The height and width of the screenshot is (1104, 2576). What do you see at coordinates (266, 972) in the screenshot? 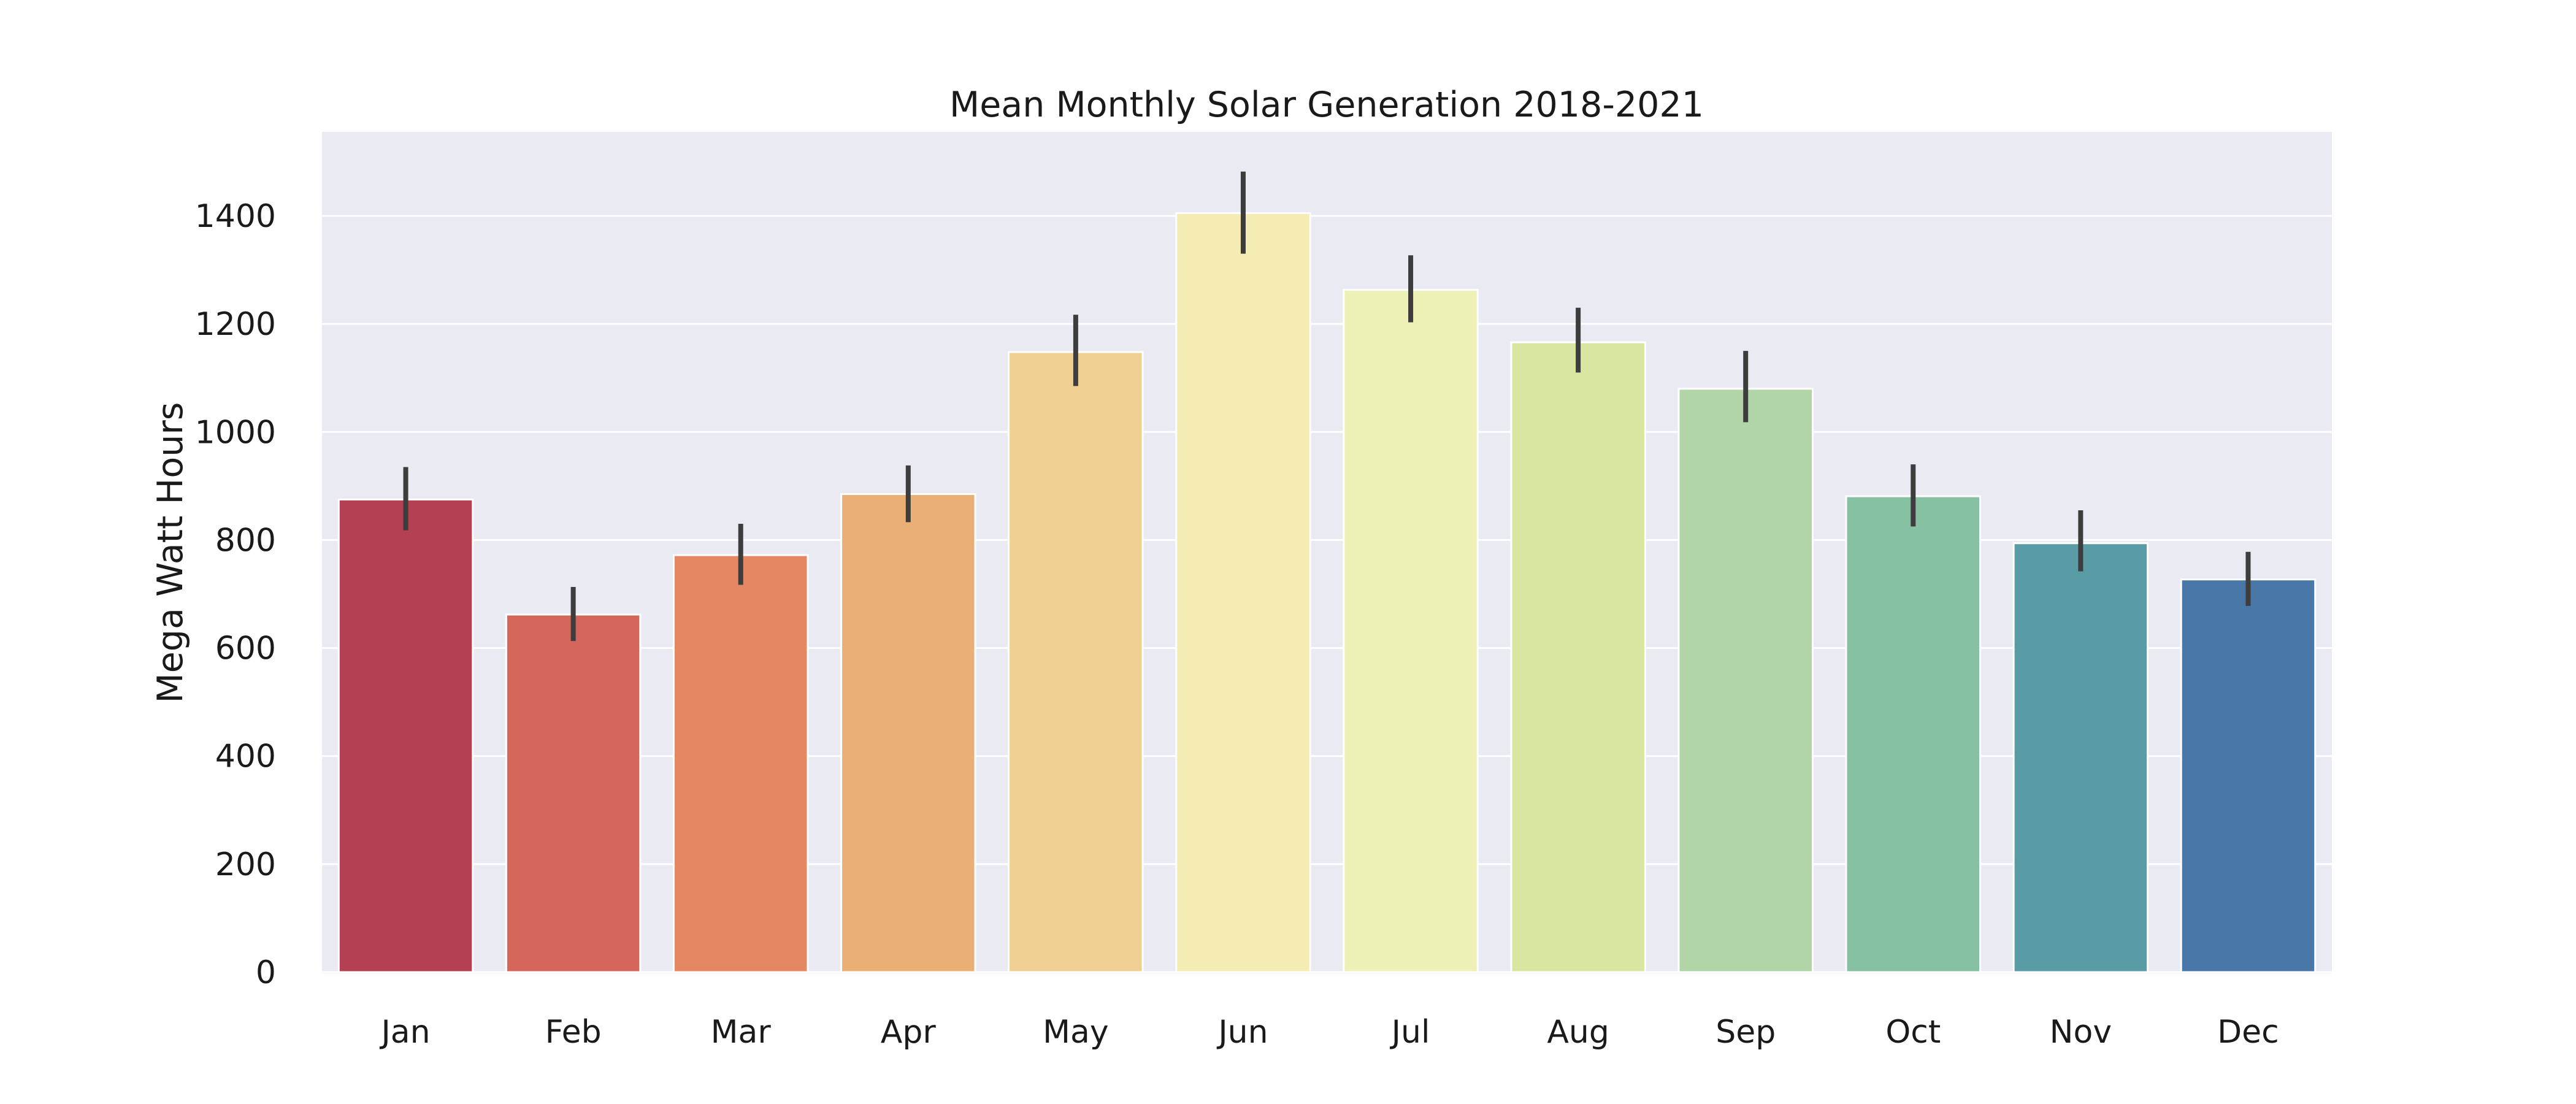
I see `y-tick-label: 0` at bounding box center [266, 972].